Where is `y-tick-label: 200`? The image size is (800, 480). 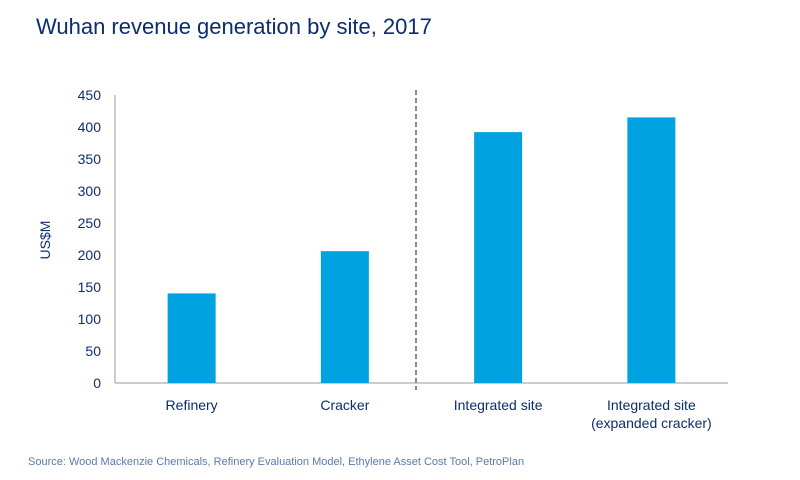 y-tick-label: 200 is located at coordinates (90, 255).